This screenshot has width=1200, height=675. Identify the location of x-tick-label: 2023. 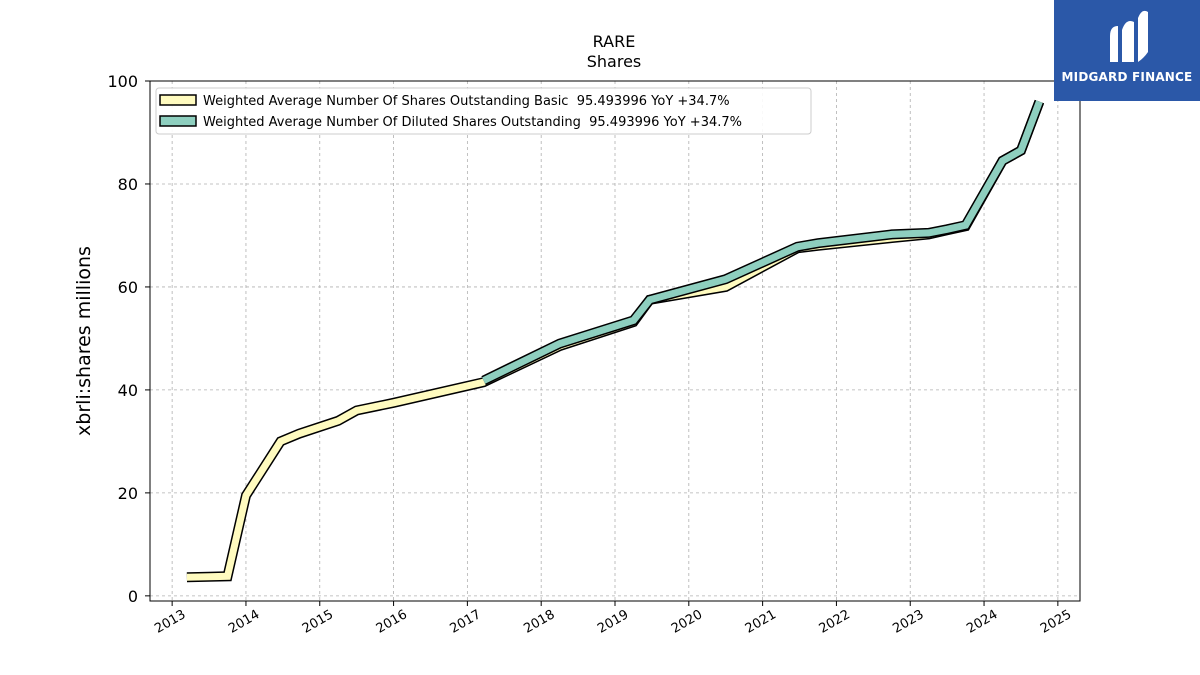
(908, 622).